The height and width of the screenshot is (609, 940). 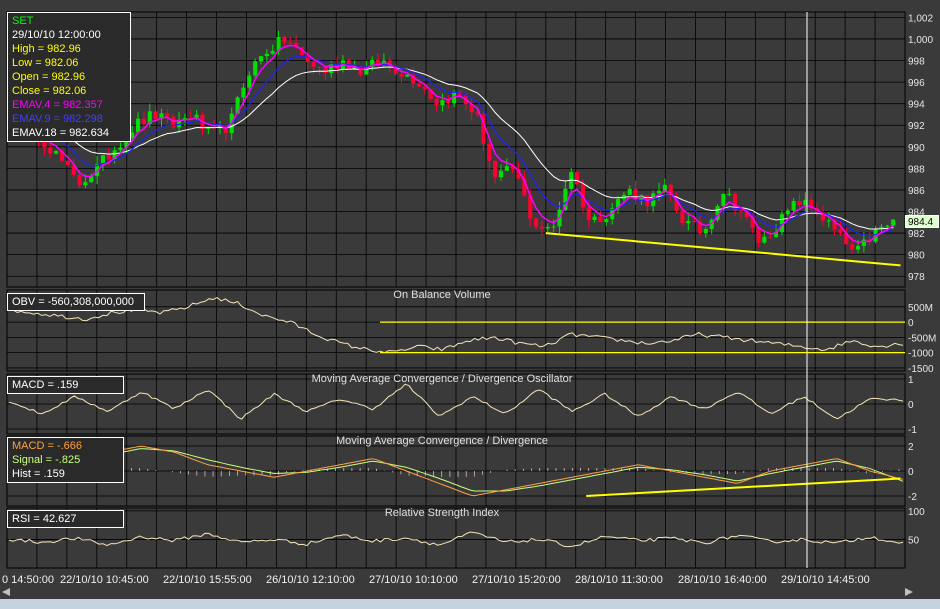 What do you see at coordinates (916, 256) in the screenshot?
I see `price-axis-tick: 980` at bounding box center [916, 256].